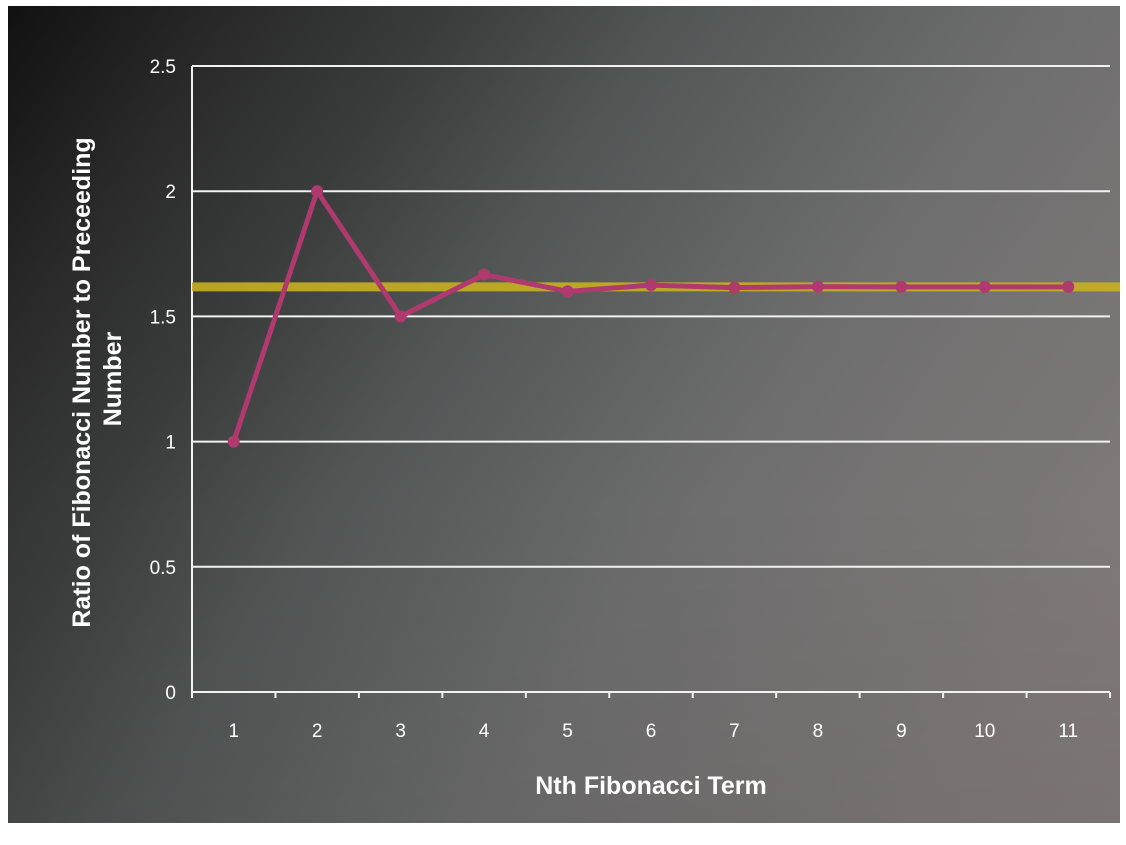 The image size is (1126, 845). Describe the element at coordinates (818, 731) in the screenshot. I see `x-tick-label: 8` at that location.